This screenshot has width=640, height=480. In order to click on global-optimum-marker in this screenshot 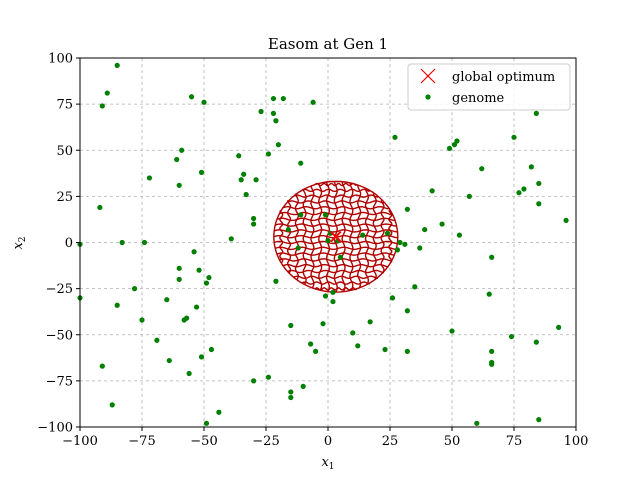, I will do `click(336, 236)`.